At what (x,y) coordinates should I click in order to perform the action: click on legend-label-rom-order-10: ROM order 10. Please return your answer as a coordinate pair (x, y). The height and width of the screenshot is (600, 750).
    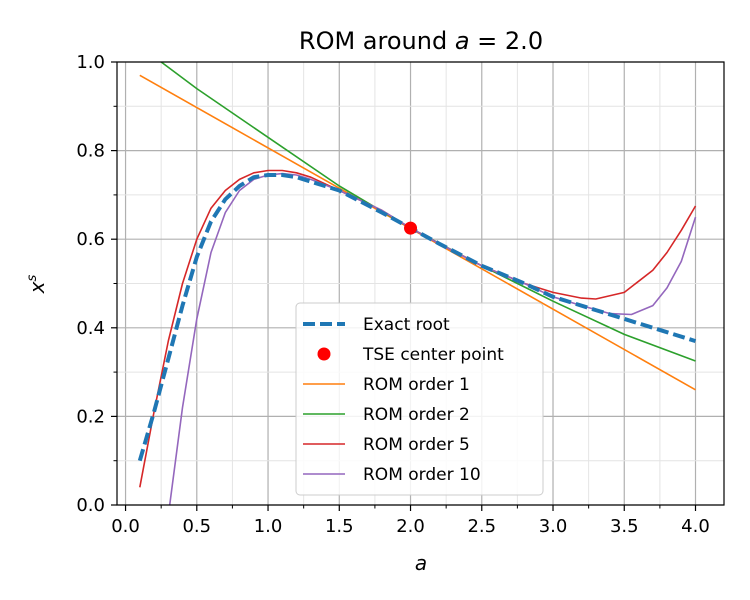
    Looking at the image, I should click on (422, 475).